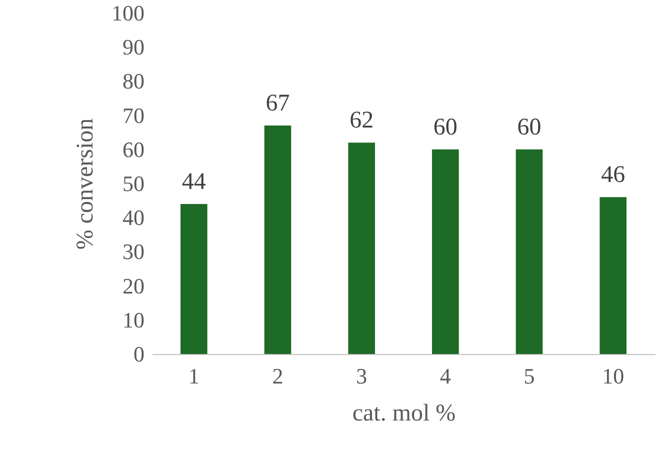 This screenshot has width=663, height=451. Describe the element at coordinates (139, 354) in the screenshot. I see `y-tick-label: 0` at that location.